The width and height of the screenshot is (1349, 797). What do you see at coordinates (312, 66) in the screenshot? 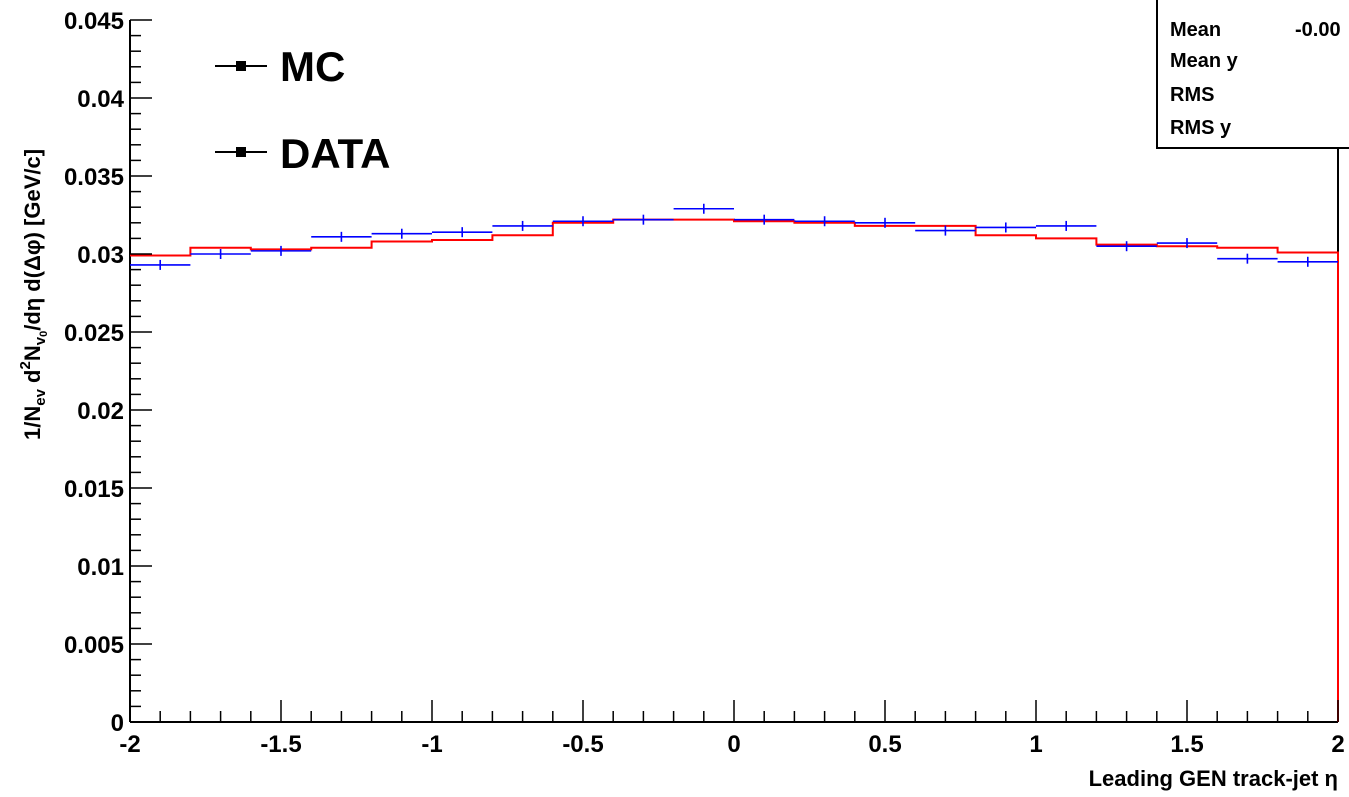
I see `legend-label-mc: MC` at bounding box center [312, 66].